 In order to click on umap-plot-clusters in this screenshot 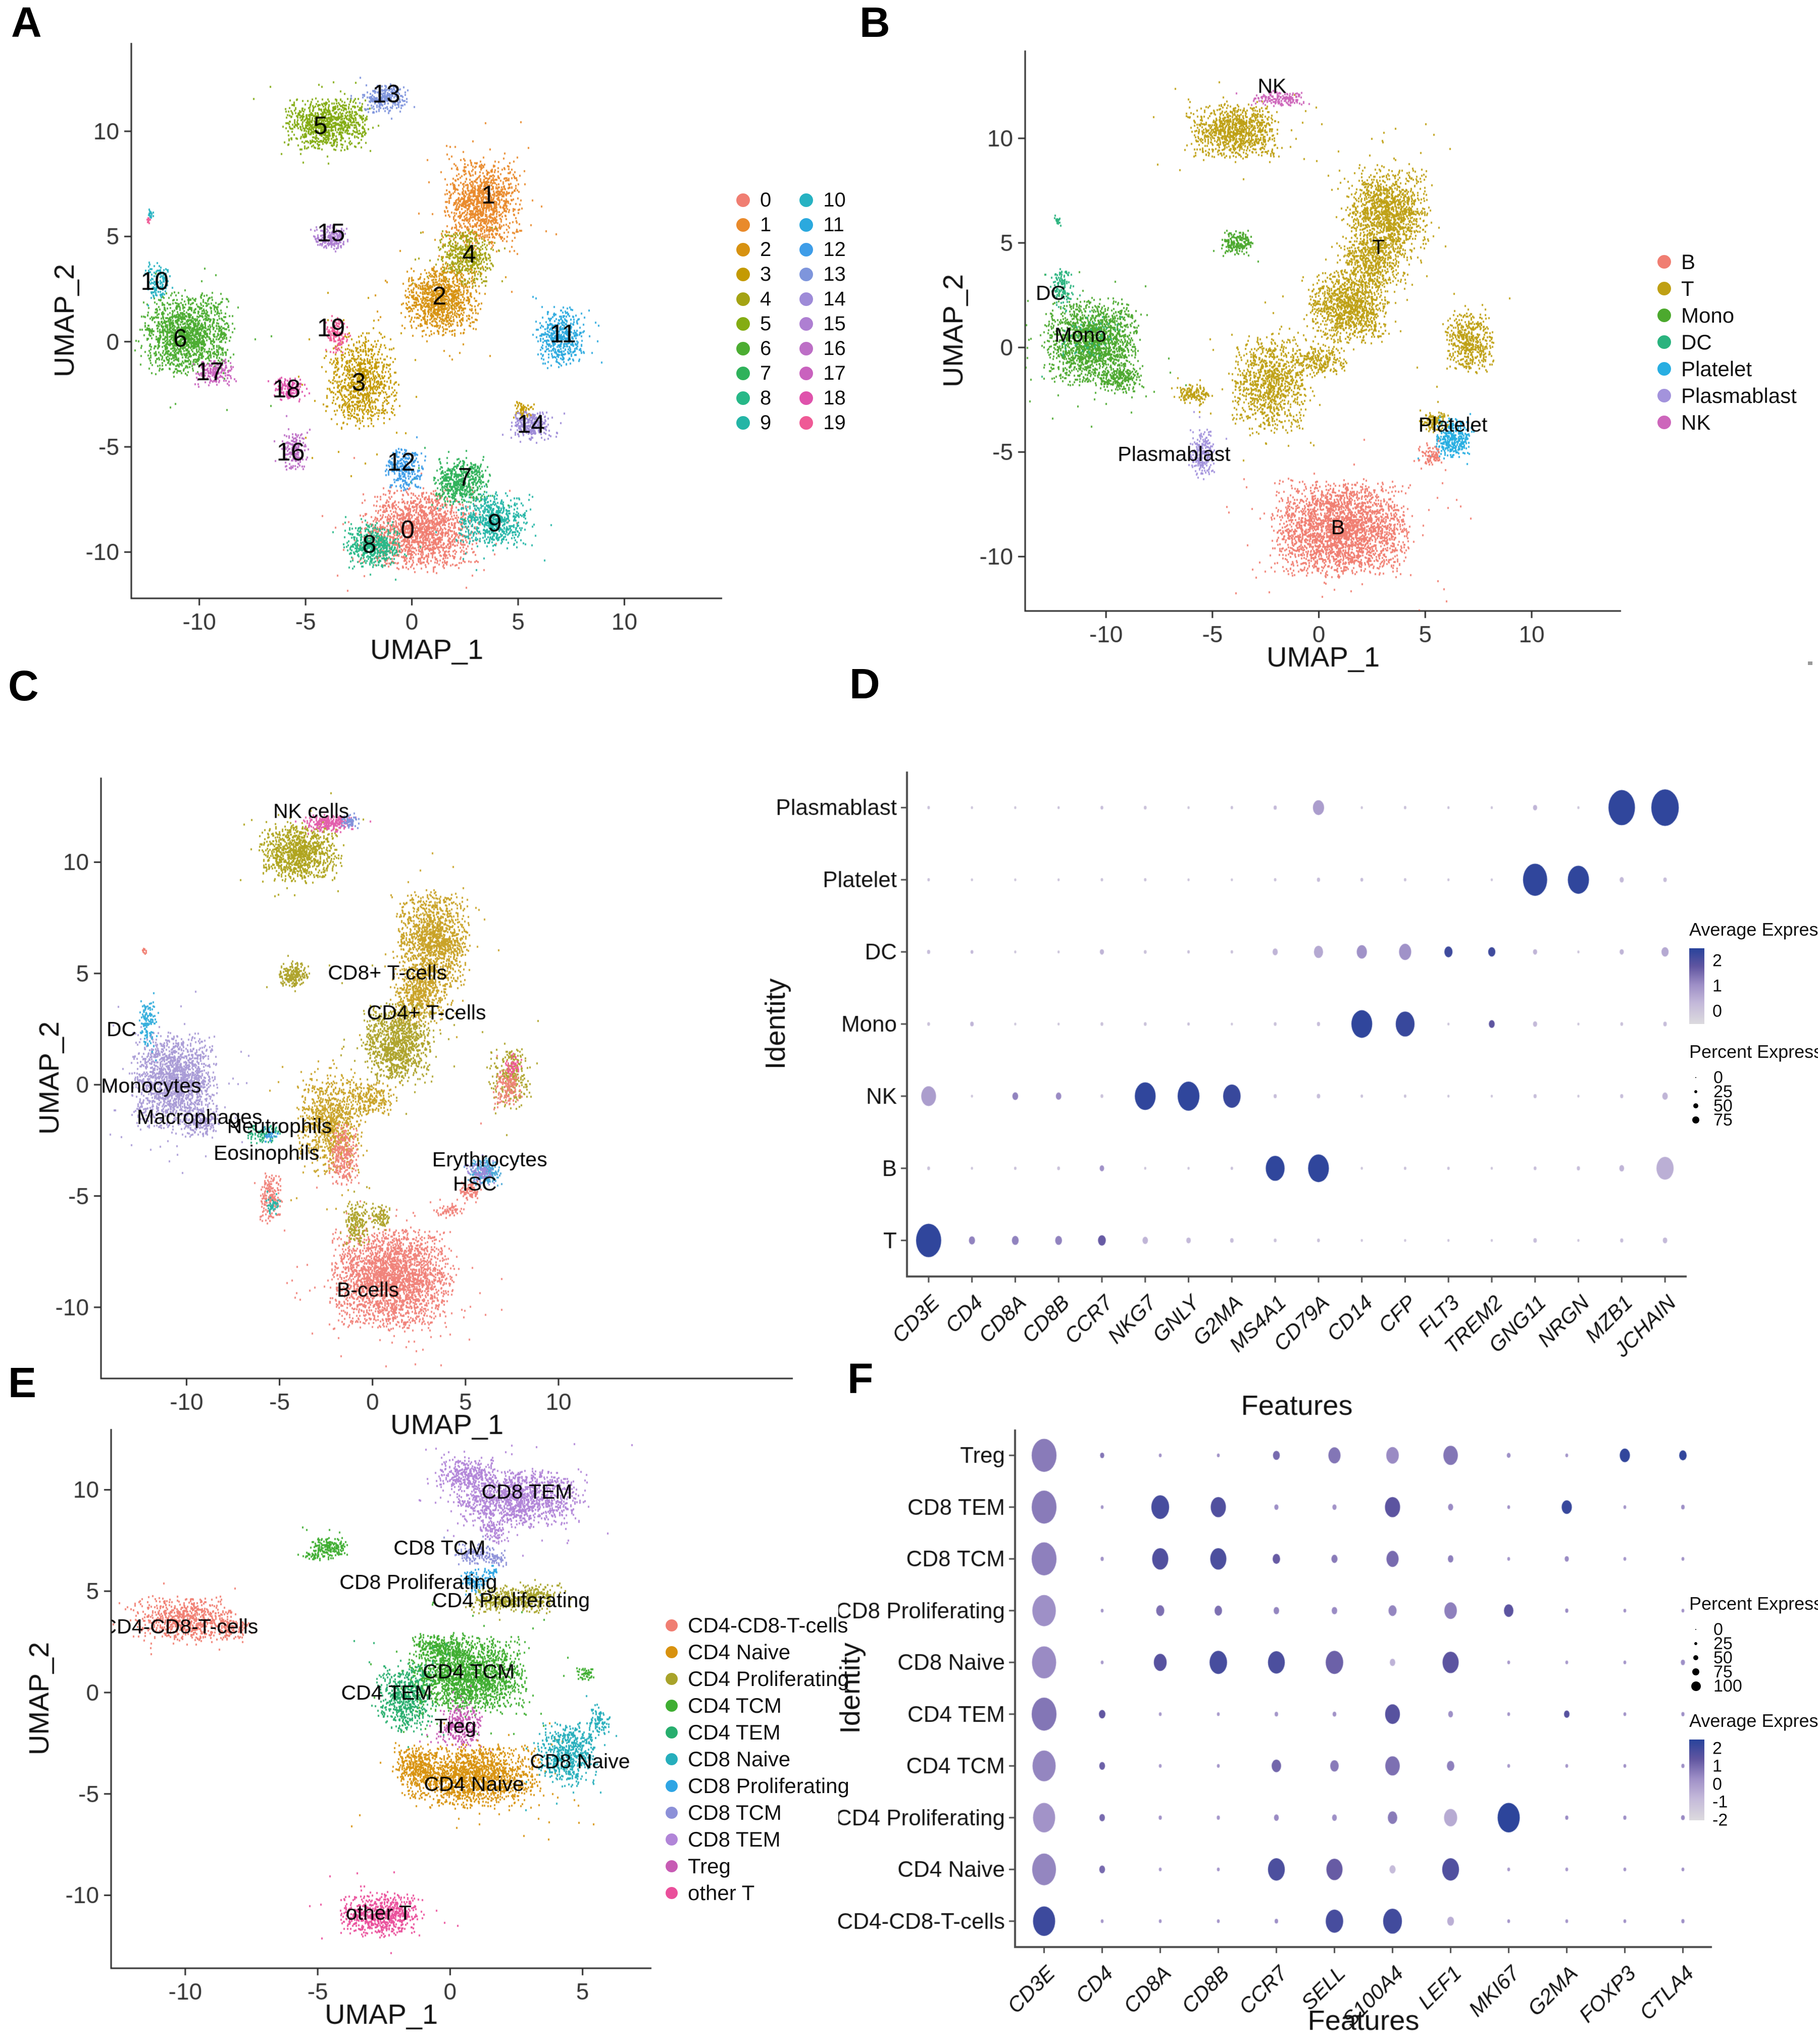, I will do `click(398, 353)`.